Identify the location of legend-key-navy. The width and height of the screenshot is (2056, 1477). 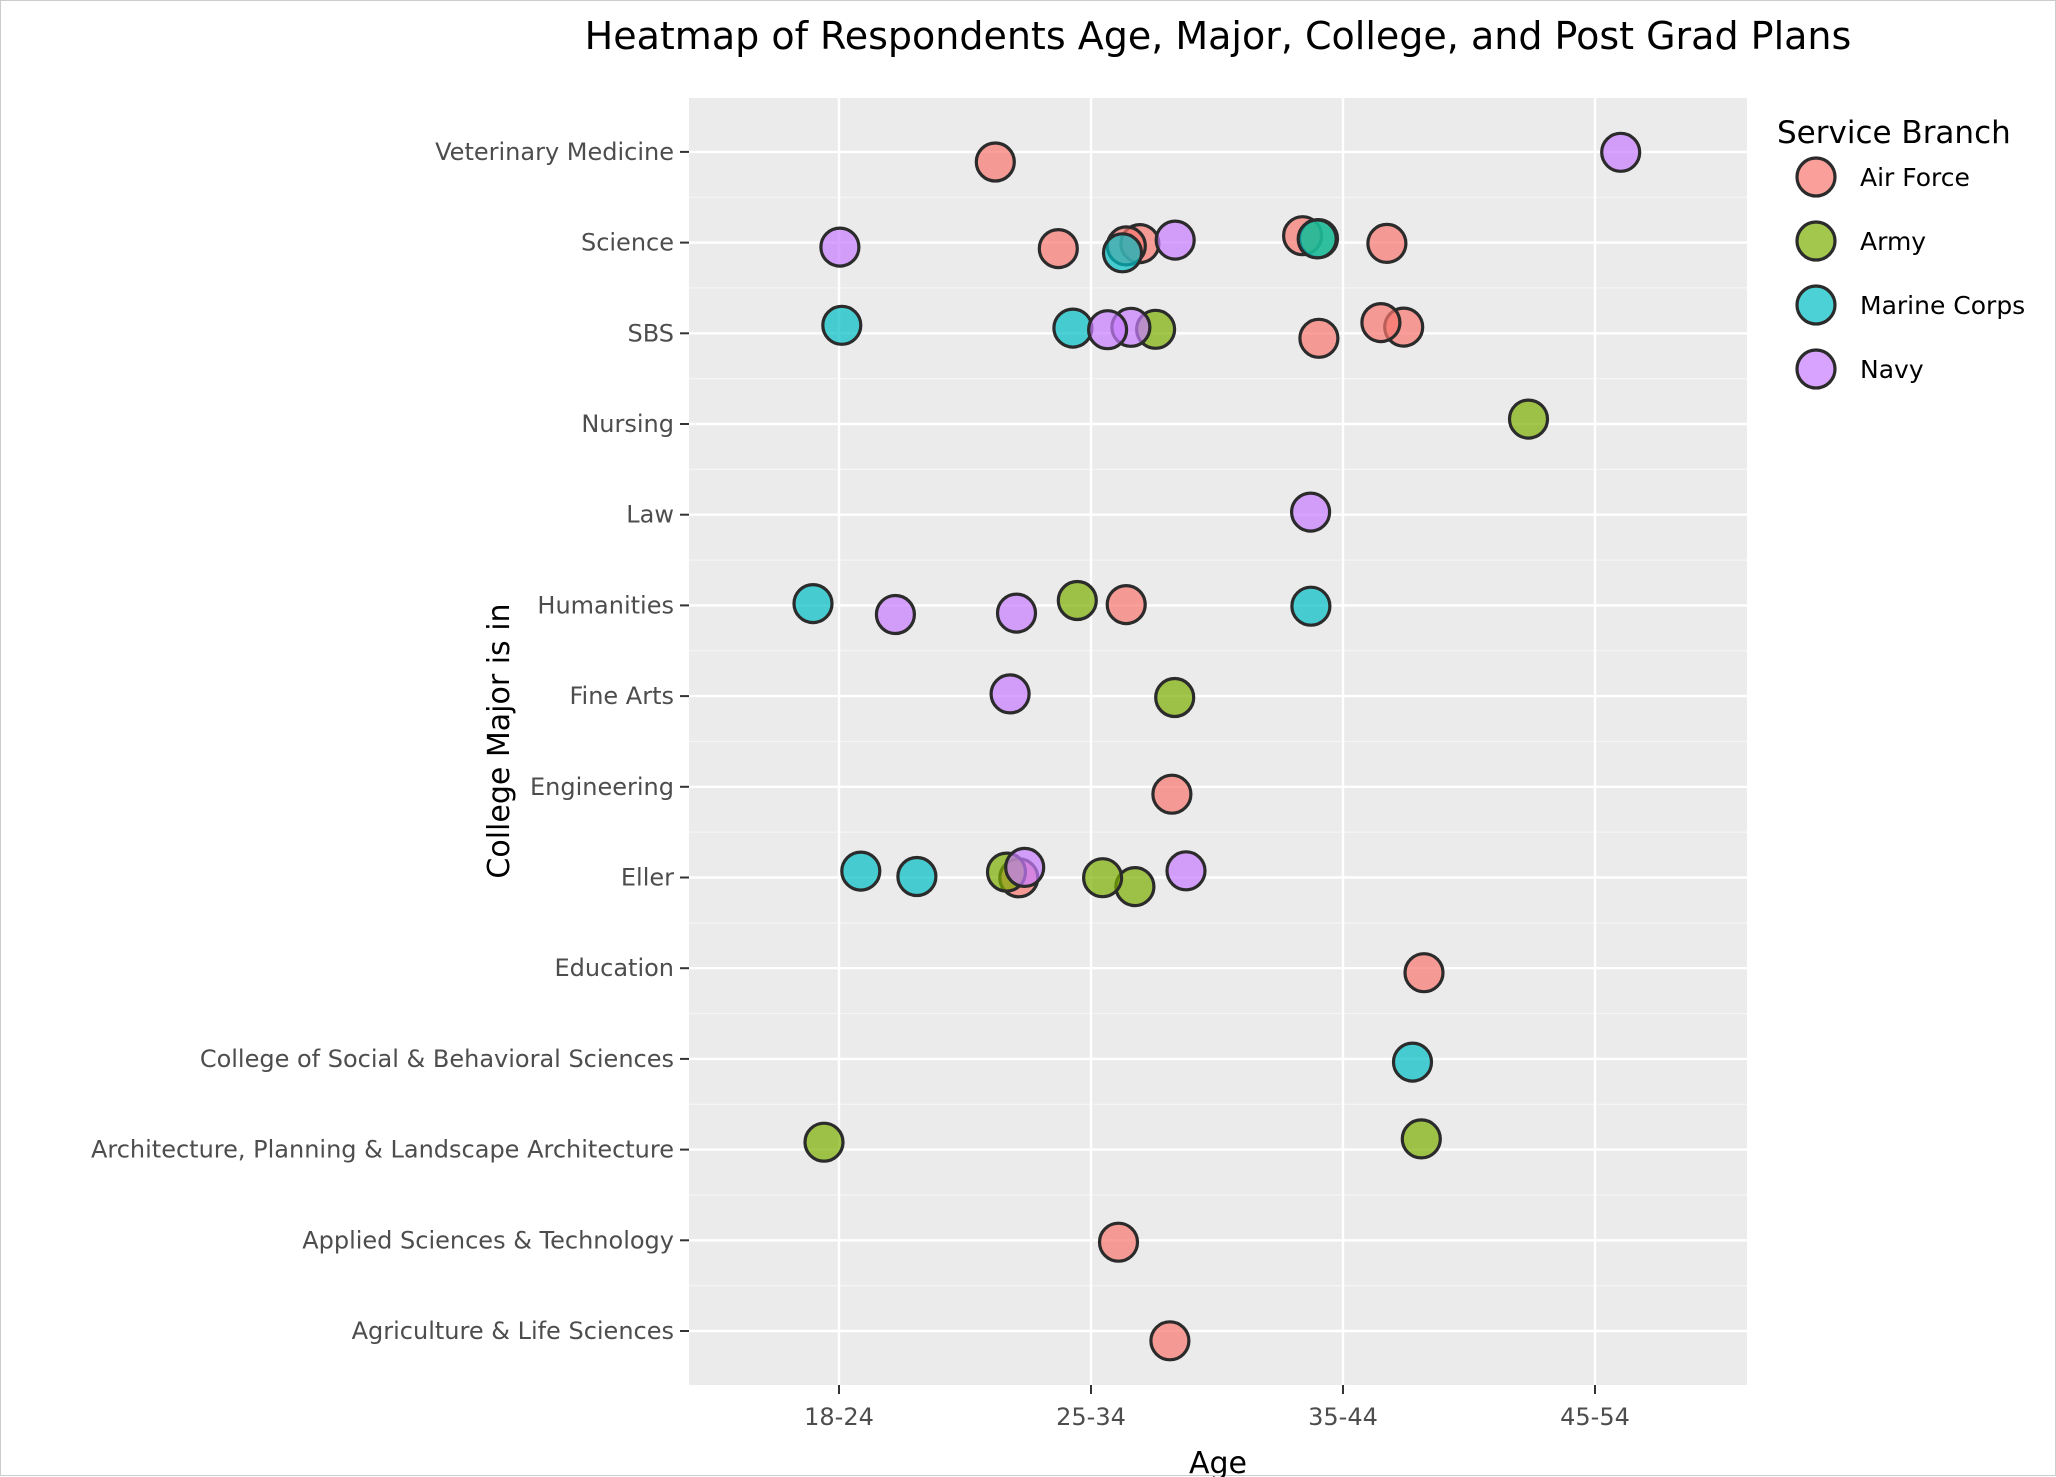
(1816, 369).